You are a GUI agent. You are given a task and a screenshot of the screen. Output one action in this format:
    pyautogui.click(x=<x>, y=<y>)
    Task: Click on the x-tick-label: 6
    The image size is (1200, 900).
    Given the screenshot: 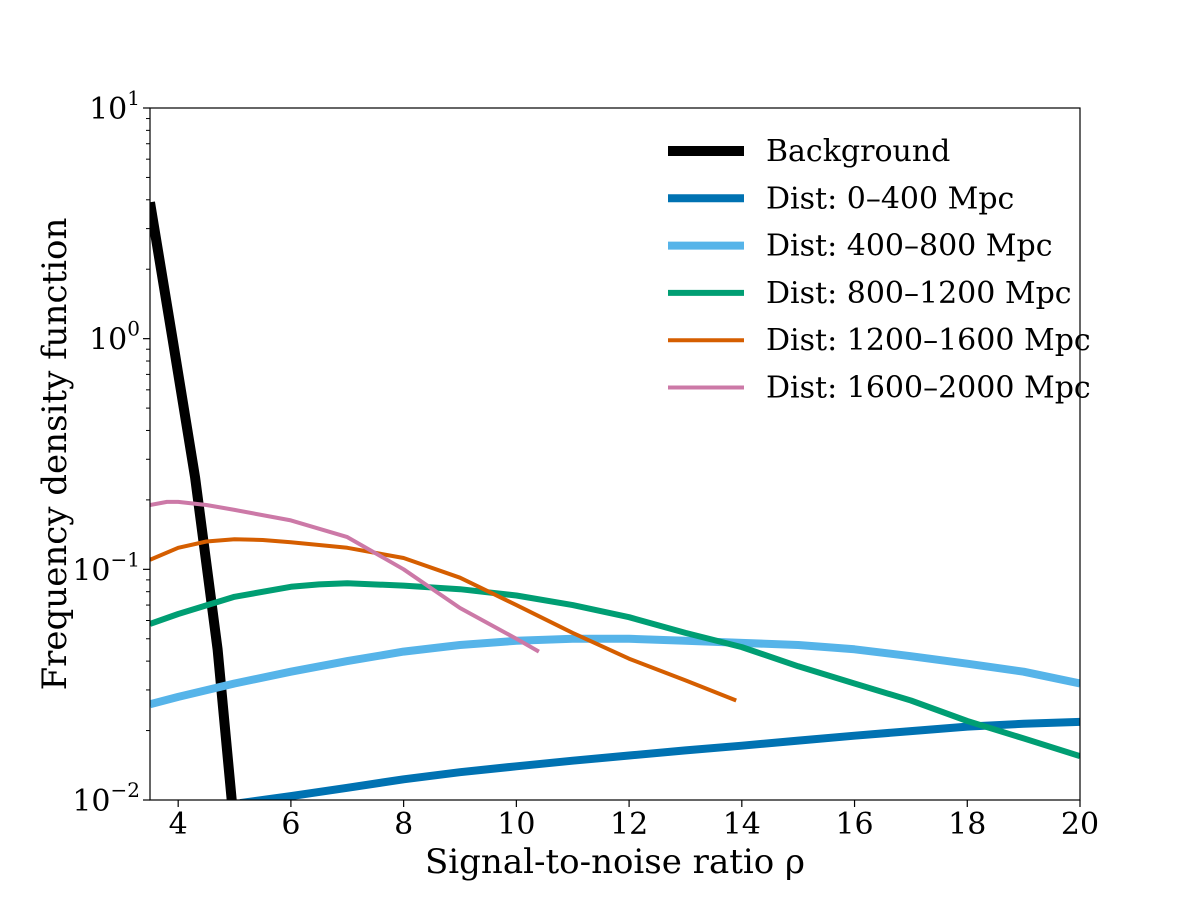 What is the action you would take?
    pyautogui.click(x=290, y=824)
    